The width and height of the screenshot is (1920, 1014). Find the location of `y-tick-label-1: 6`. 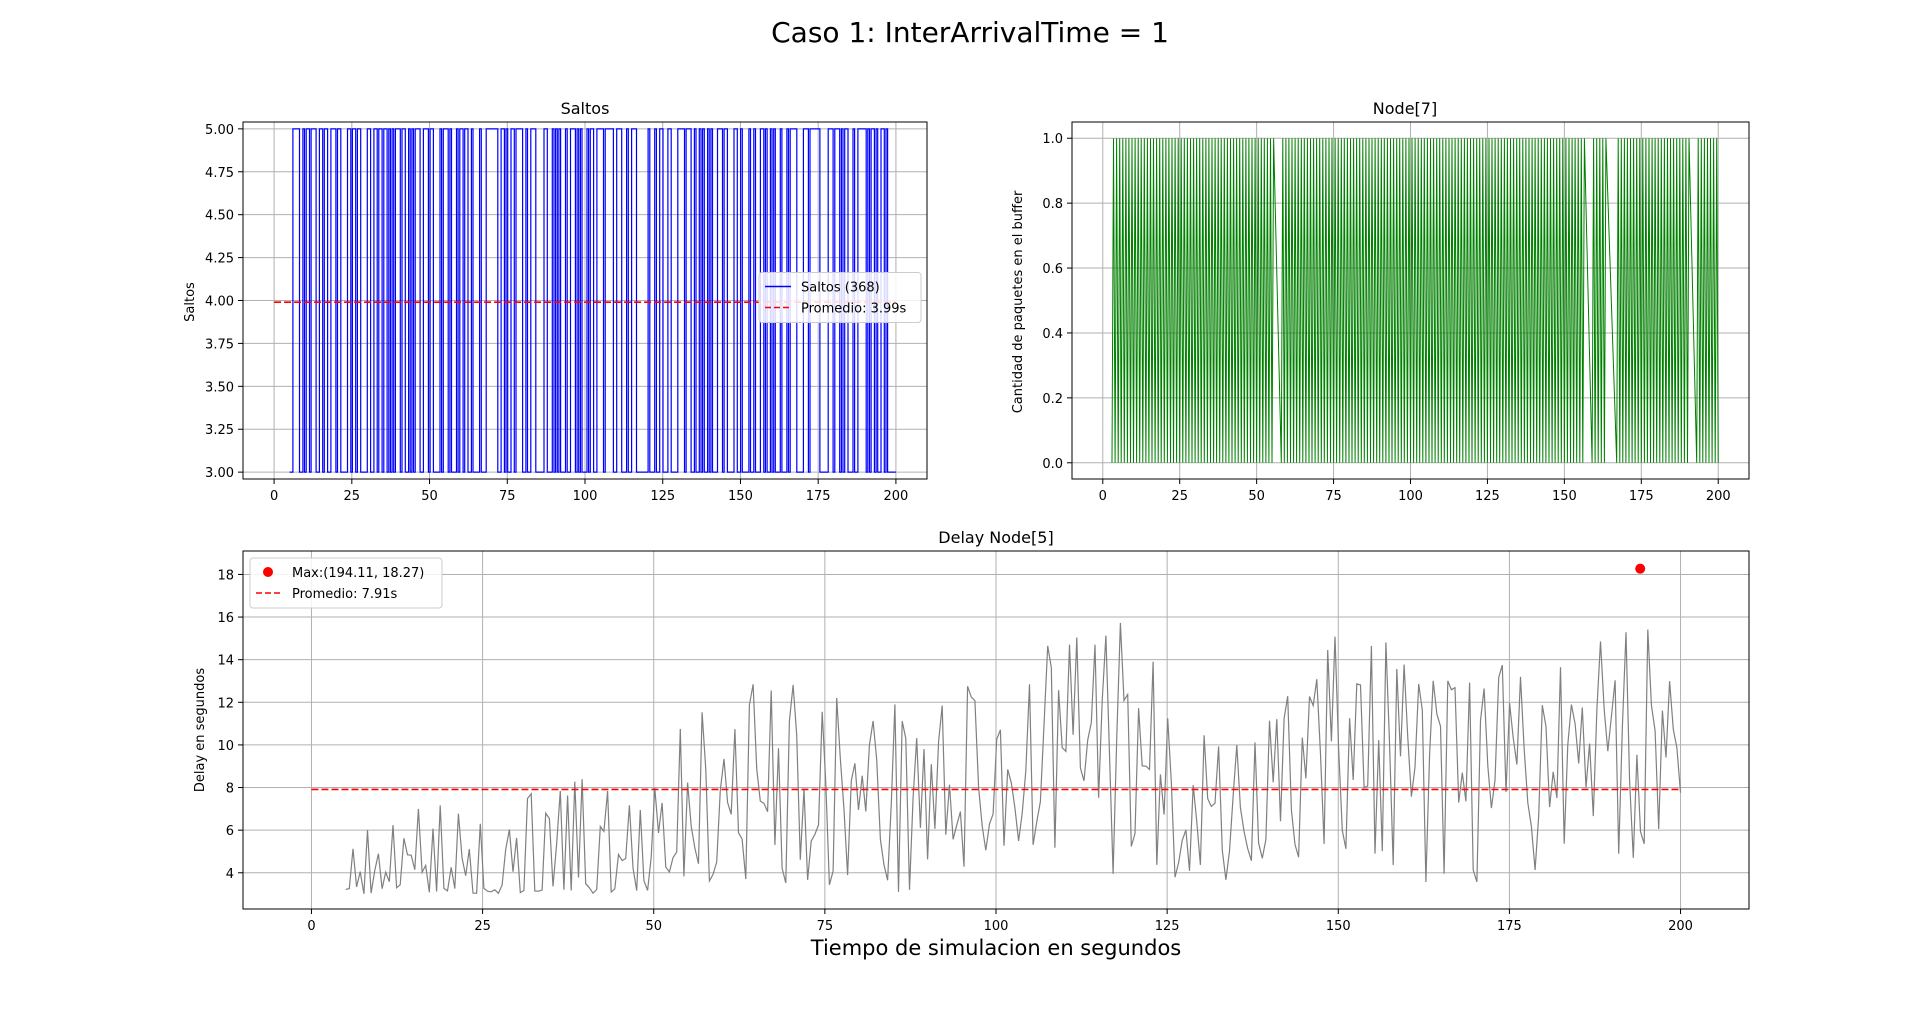

y-tick-label-1: 6 is located at coordinates (230, 831).